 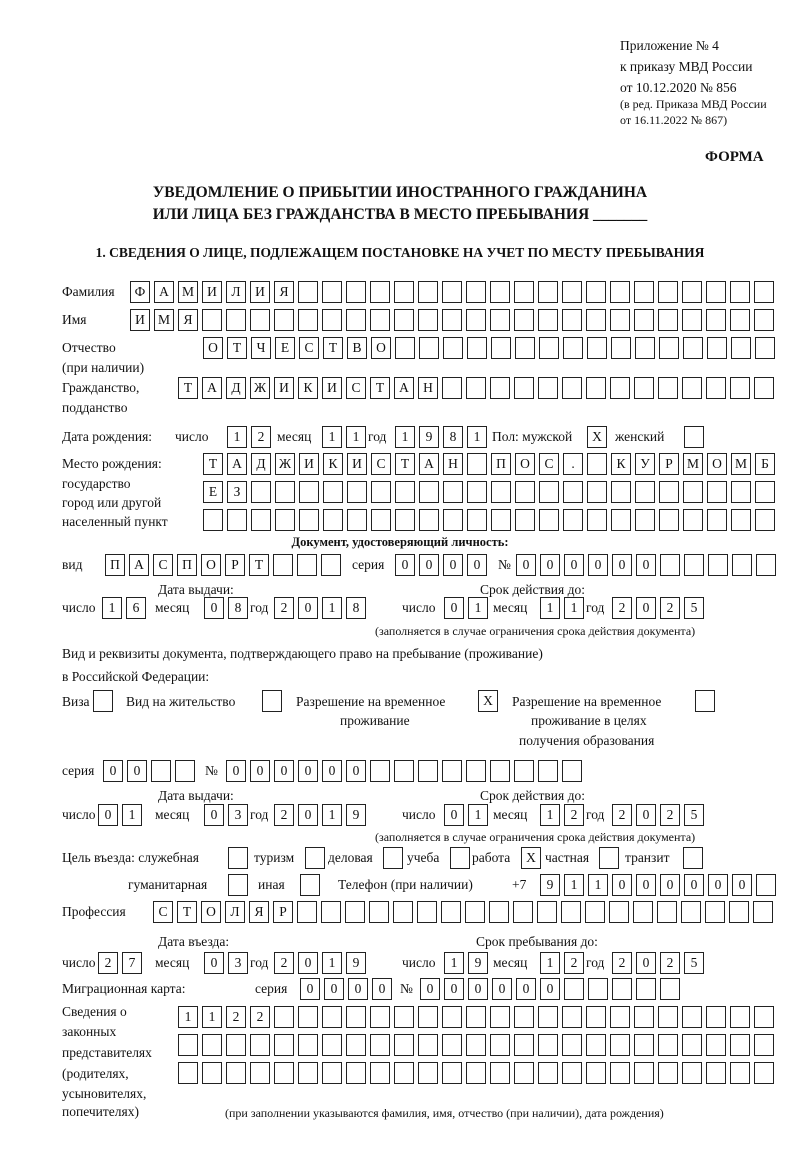 I want to click on stay-month-box: 2, so click(x=574, y=963).